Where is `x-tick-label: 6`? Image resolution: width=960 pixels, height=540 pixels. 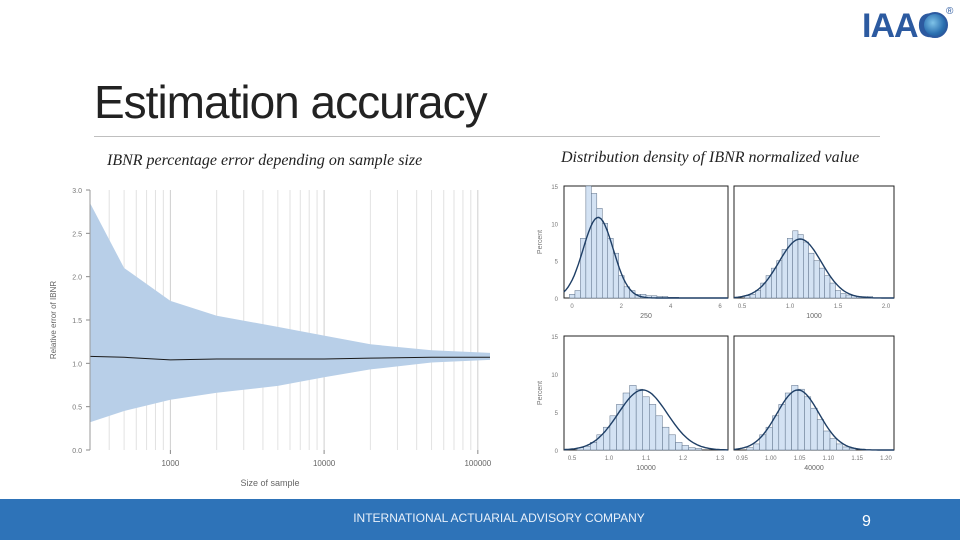
x-tick-label: 6 is located at coordinates (720, 307).